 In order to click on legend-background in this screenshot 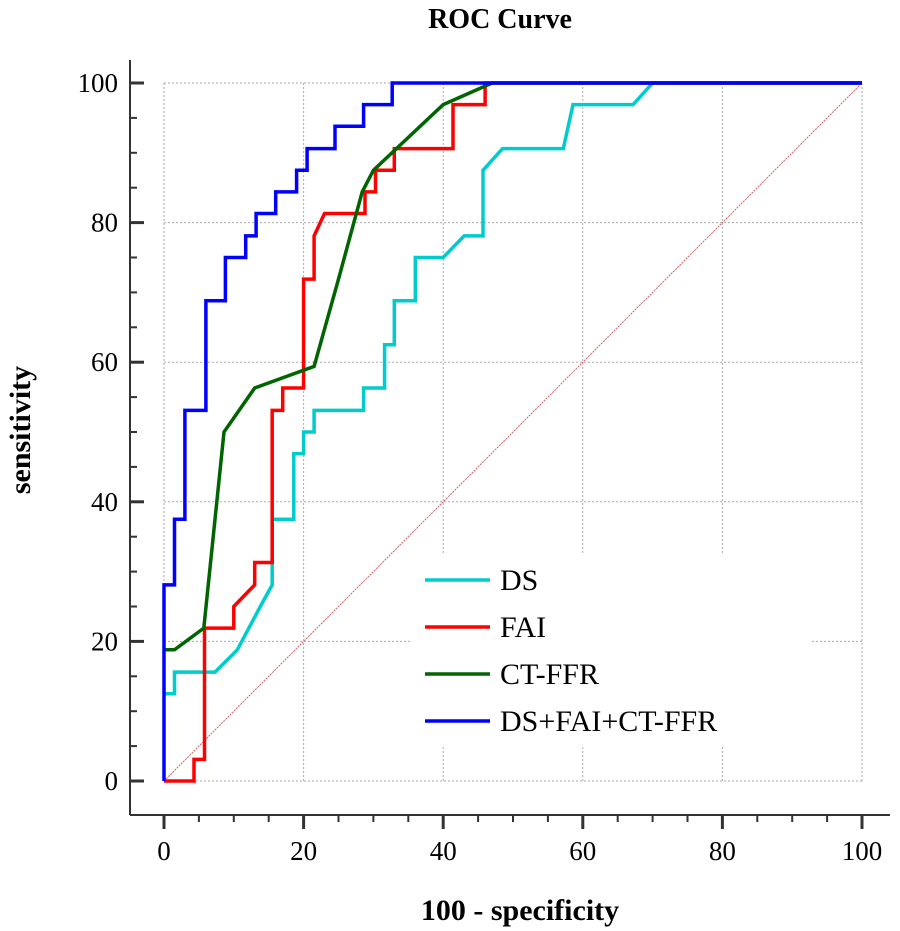, I will do `click(610, 650)`.